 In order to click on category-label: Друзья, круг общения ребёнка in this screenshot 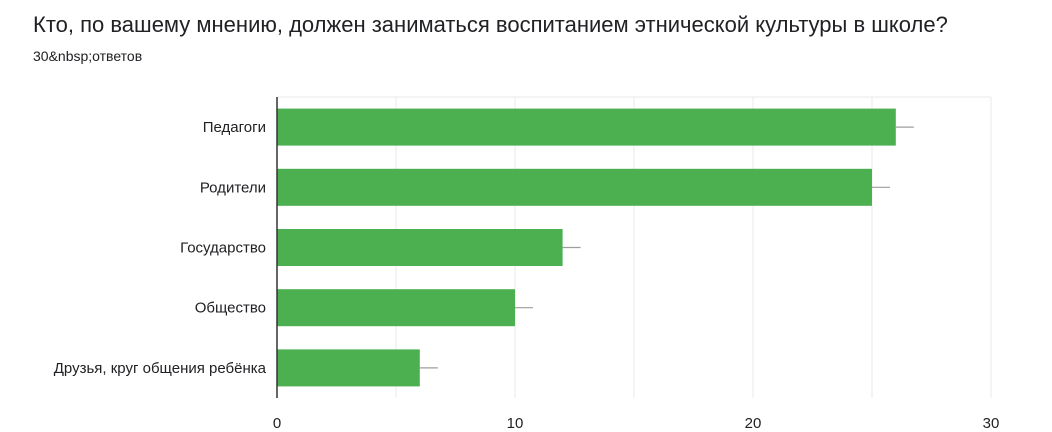, I will do `click(160, 368)`.